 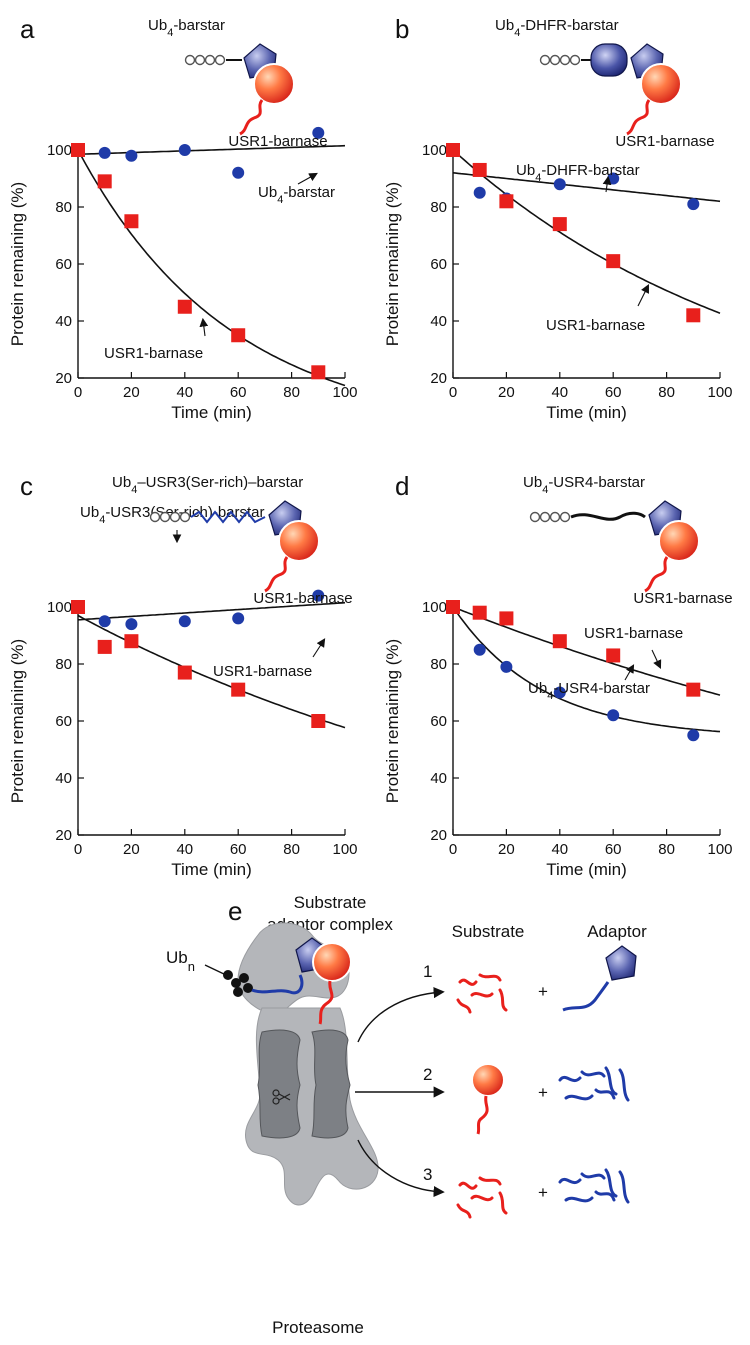 I want to click on linker-wavy, so click(x=608, y=516).